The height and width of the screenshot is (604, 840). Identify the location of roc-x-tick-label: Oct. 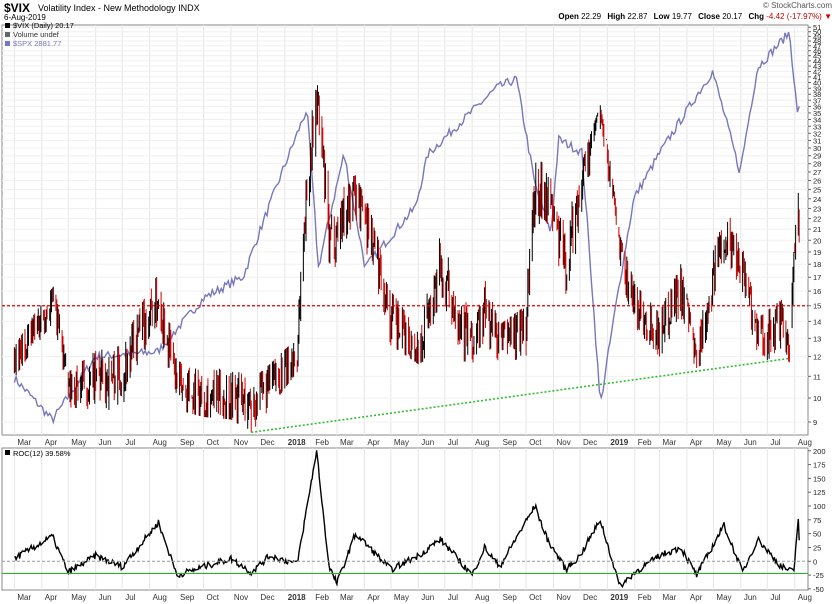
(213, 597).